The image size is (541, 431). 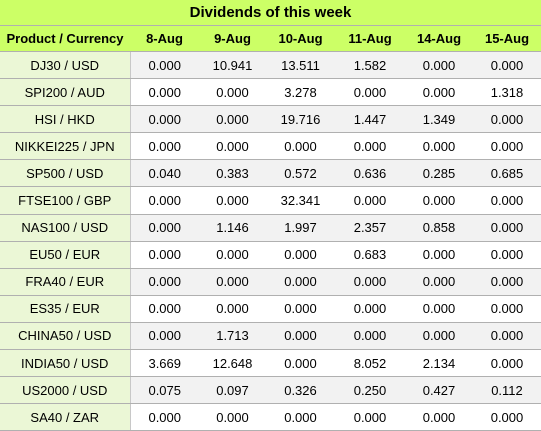 What do you see at coordinates (65, 282) in the screenshot?
I see `row-product-label: FRA40 / EUR` at bounding box center [65, 282].